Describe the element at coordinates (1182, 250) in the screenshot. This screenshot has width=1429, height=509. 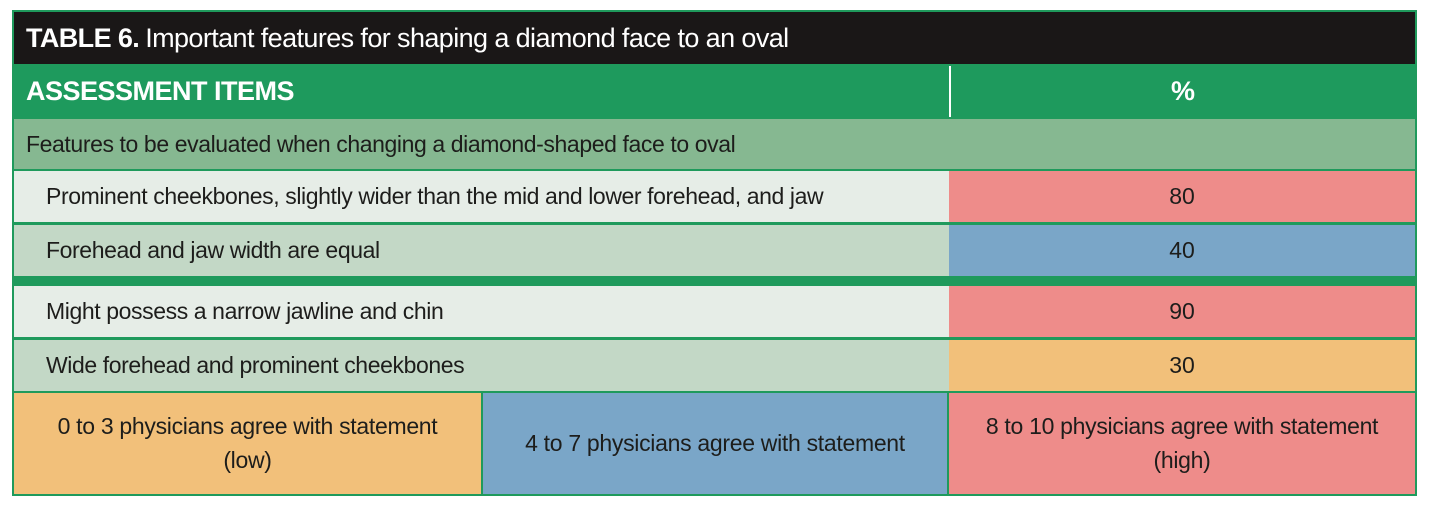
I see `row-value: 40` at that location.